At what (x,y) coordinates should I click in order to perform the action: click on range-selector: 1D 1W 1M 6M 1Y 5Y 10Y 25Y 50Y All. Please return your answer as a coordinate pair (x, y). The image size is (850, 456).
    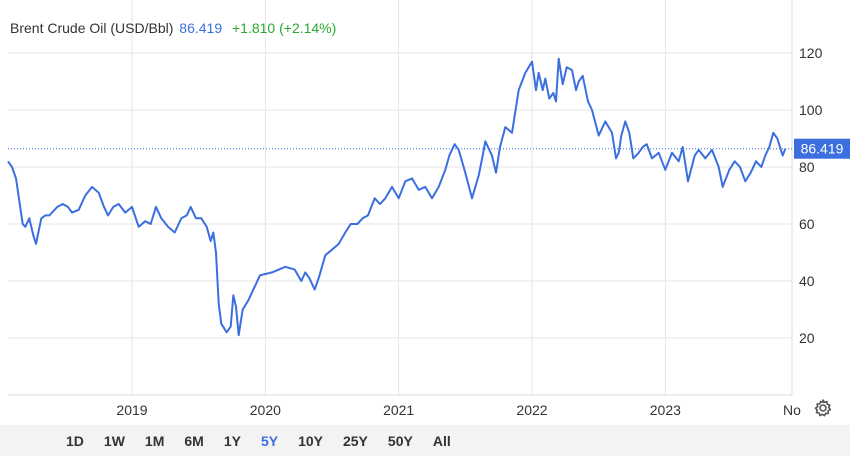
    Looking at the image, I should click on (268, 440).